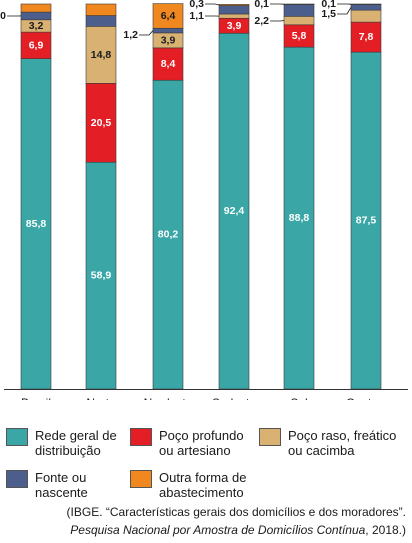 This screenshot has height=543, width=412. I want to click on legend-swatch-poco-raso, so click(270, 437).